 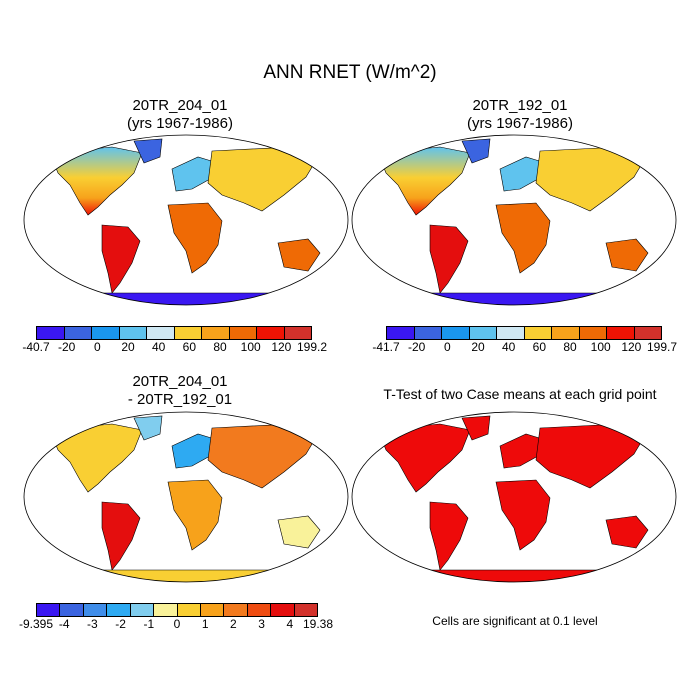 What do you see at coordinates (520, 114) in the screenshot?
I see `panel-title-top-right: 20TR_192_01 (yrs 1967-1986)` at bounding box center [520, 114].